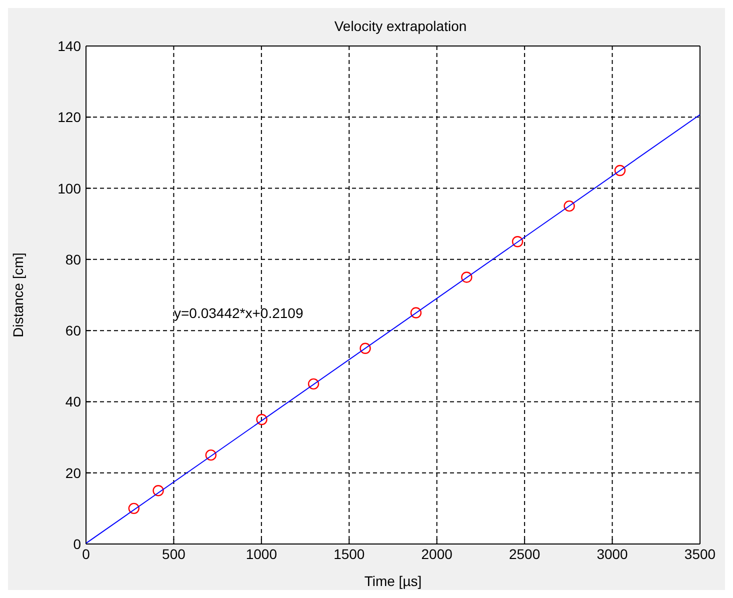 The height and width of the screenshot is (598, 733). What do you see at coordinates (77, 544) in the screenshot?
I see `y-tick-label: 0` at bounding box center [77, 544].